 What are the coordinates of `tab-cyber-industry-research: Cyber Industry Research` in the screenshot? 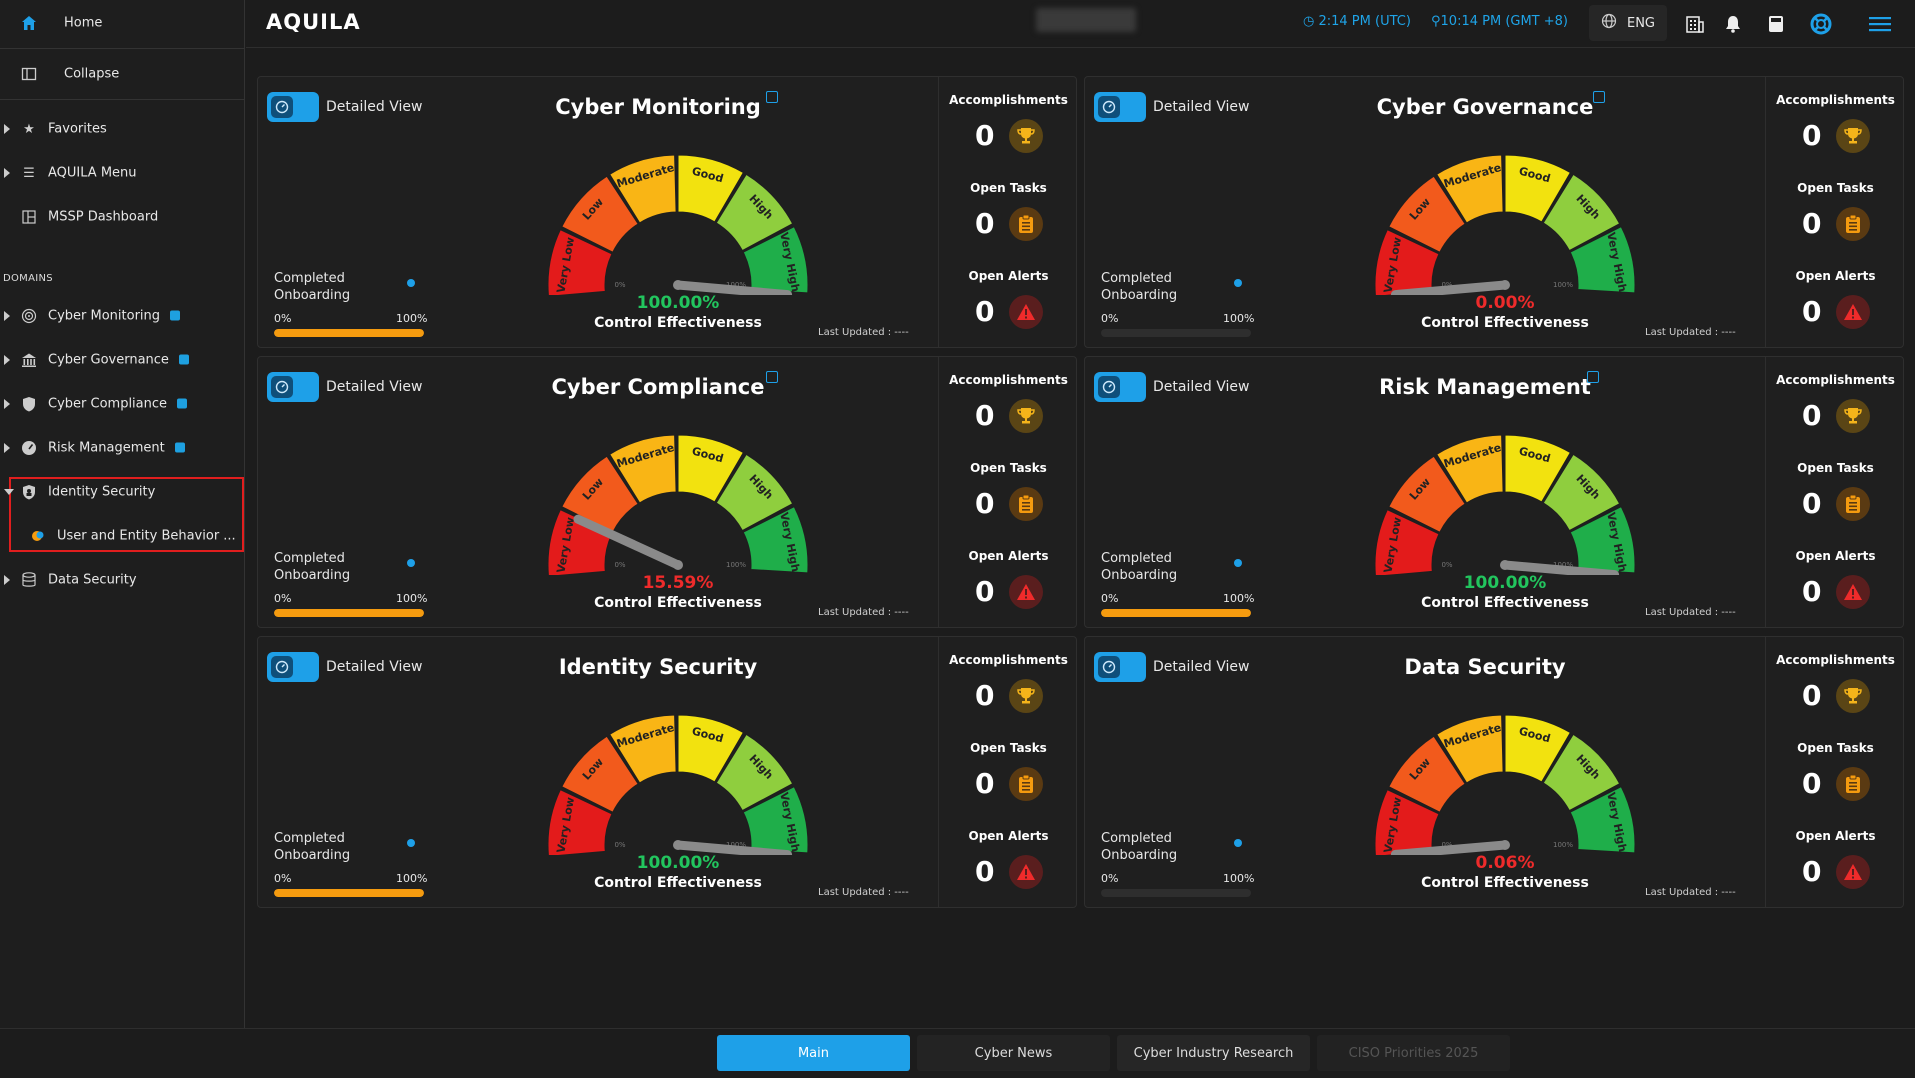 It's located at (1213, 1053).